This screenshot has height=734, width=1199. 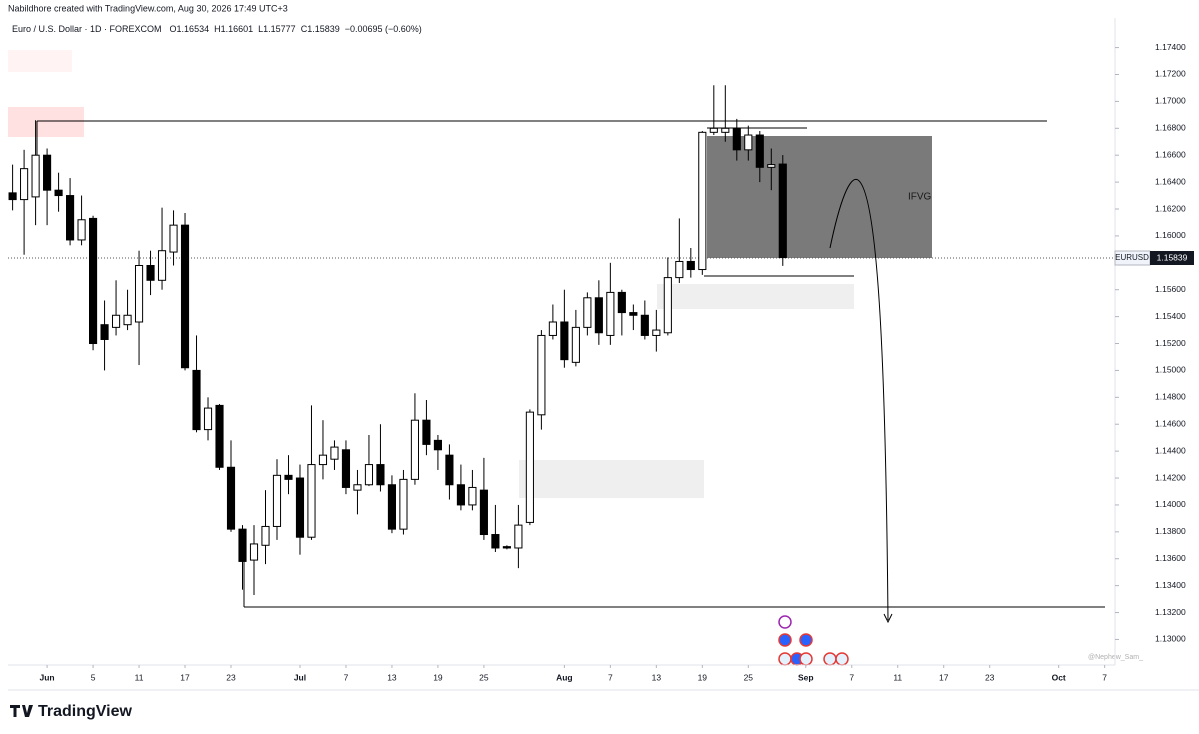 What do you see at coordinates (1170, 450) in the screenshot?
I see `y-tick-label: 1.14400` at bounding box center [1170, 450].